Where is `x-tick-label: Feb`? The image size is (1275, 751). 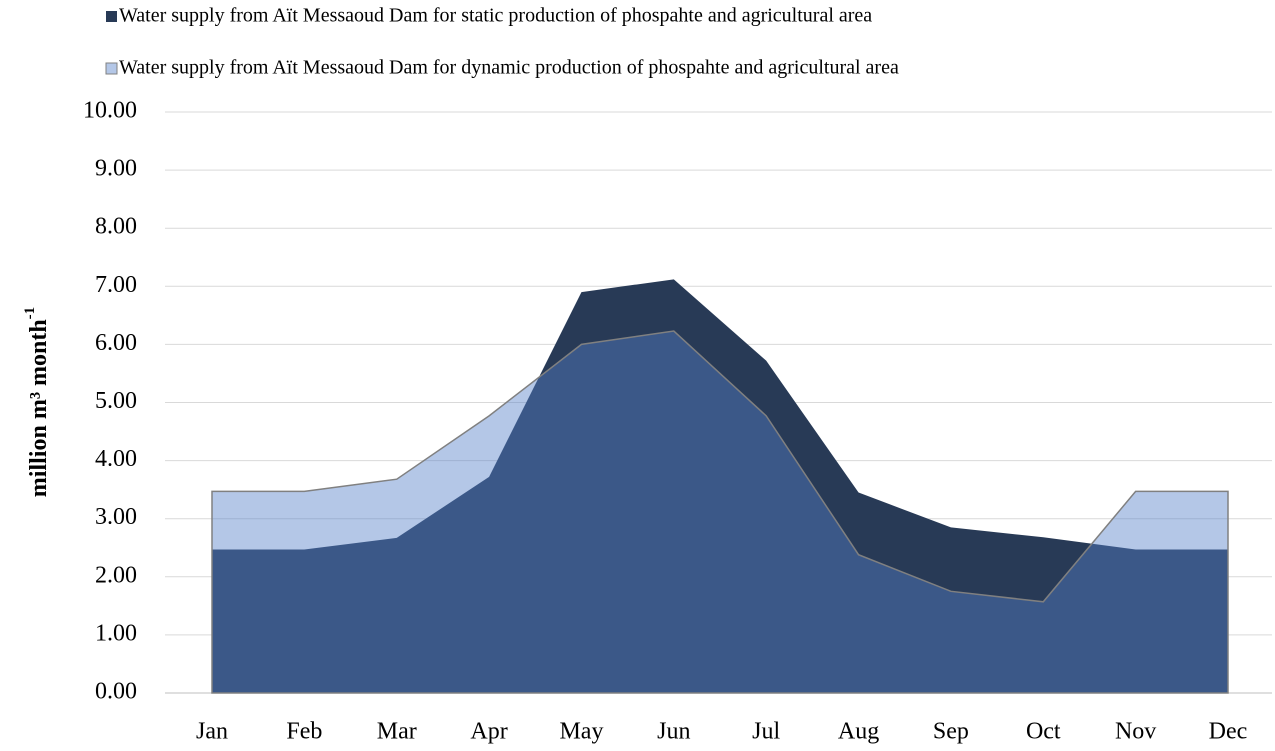 x-tick-label: Feb is located at coordinates (304, 732).